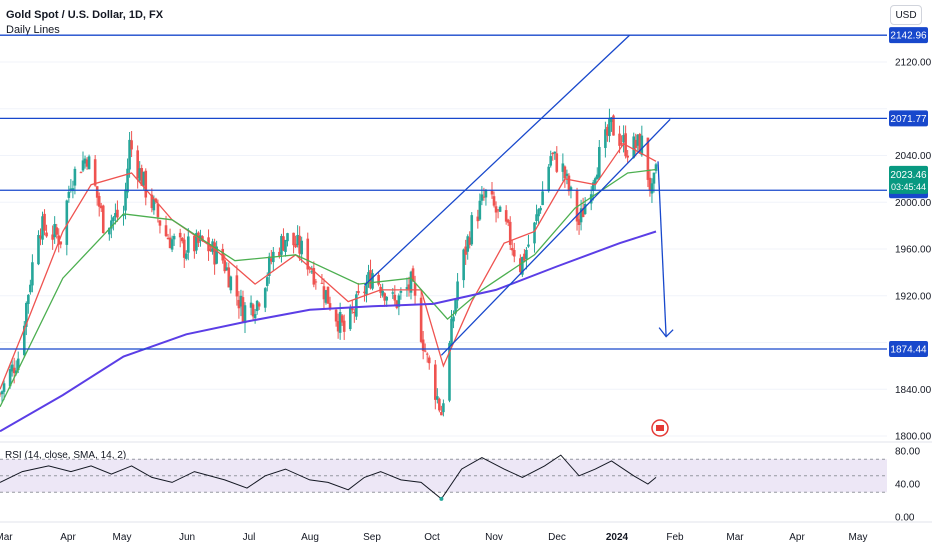  What do you see at coordinates (557, 537) in the screenshot?
I see `time-axis-tick: Dec` at bounding box center [557, 537].